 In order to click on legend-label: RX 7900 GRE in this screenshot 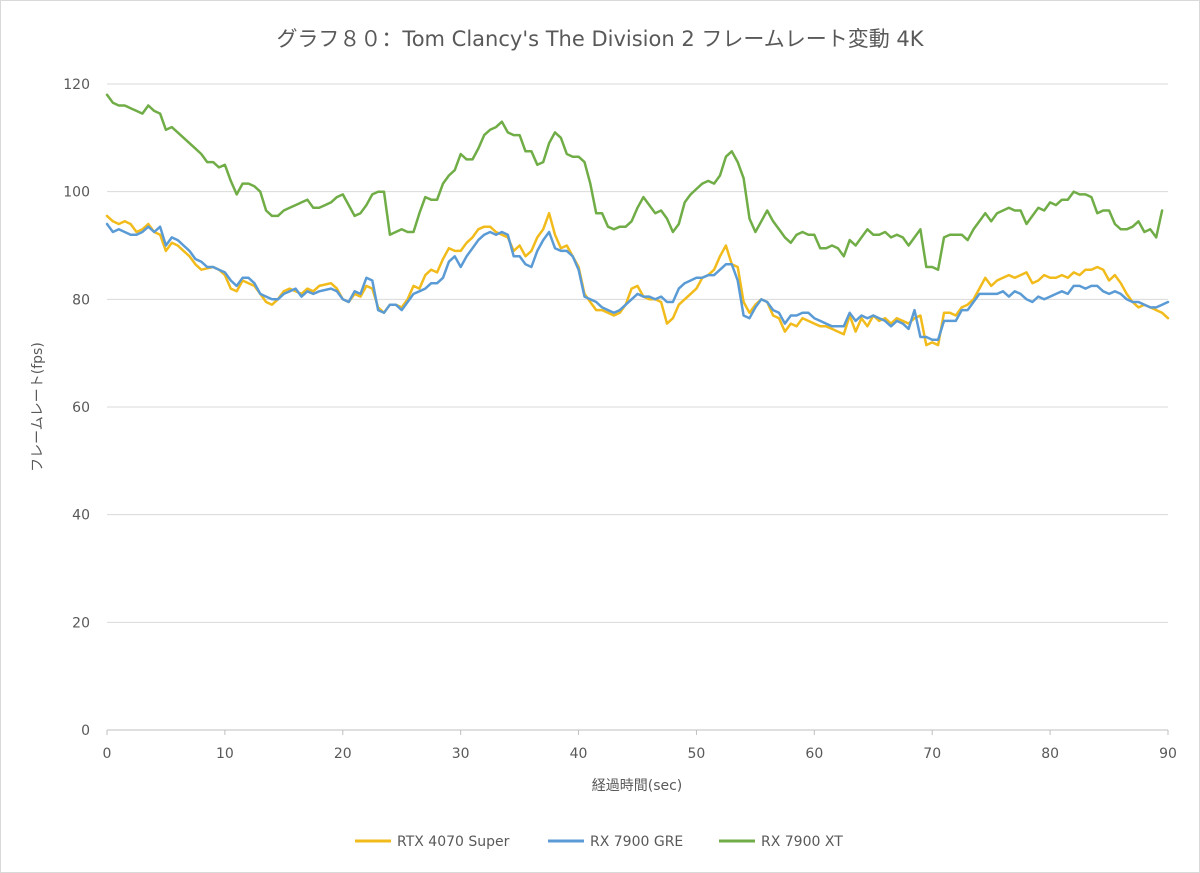, I will do `click(636, 842)`.